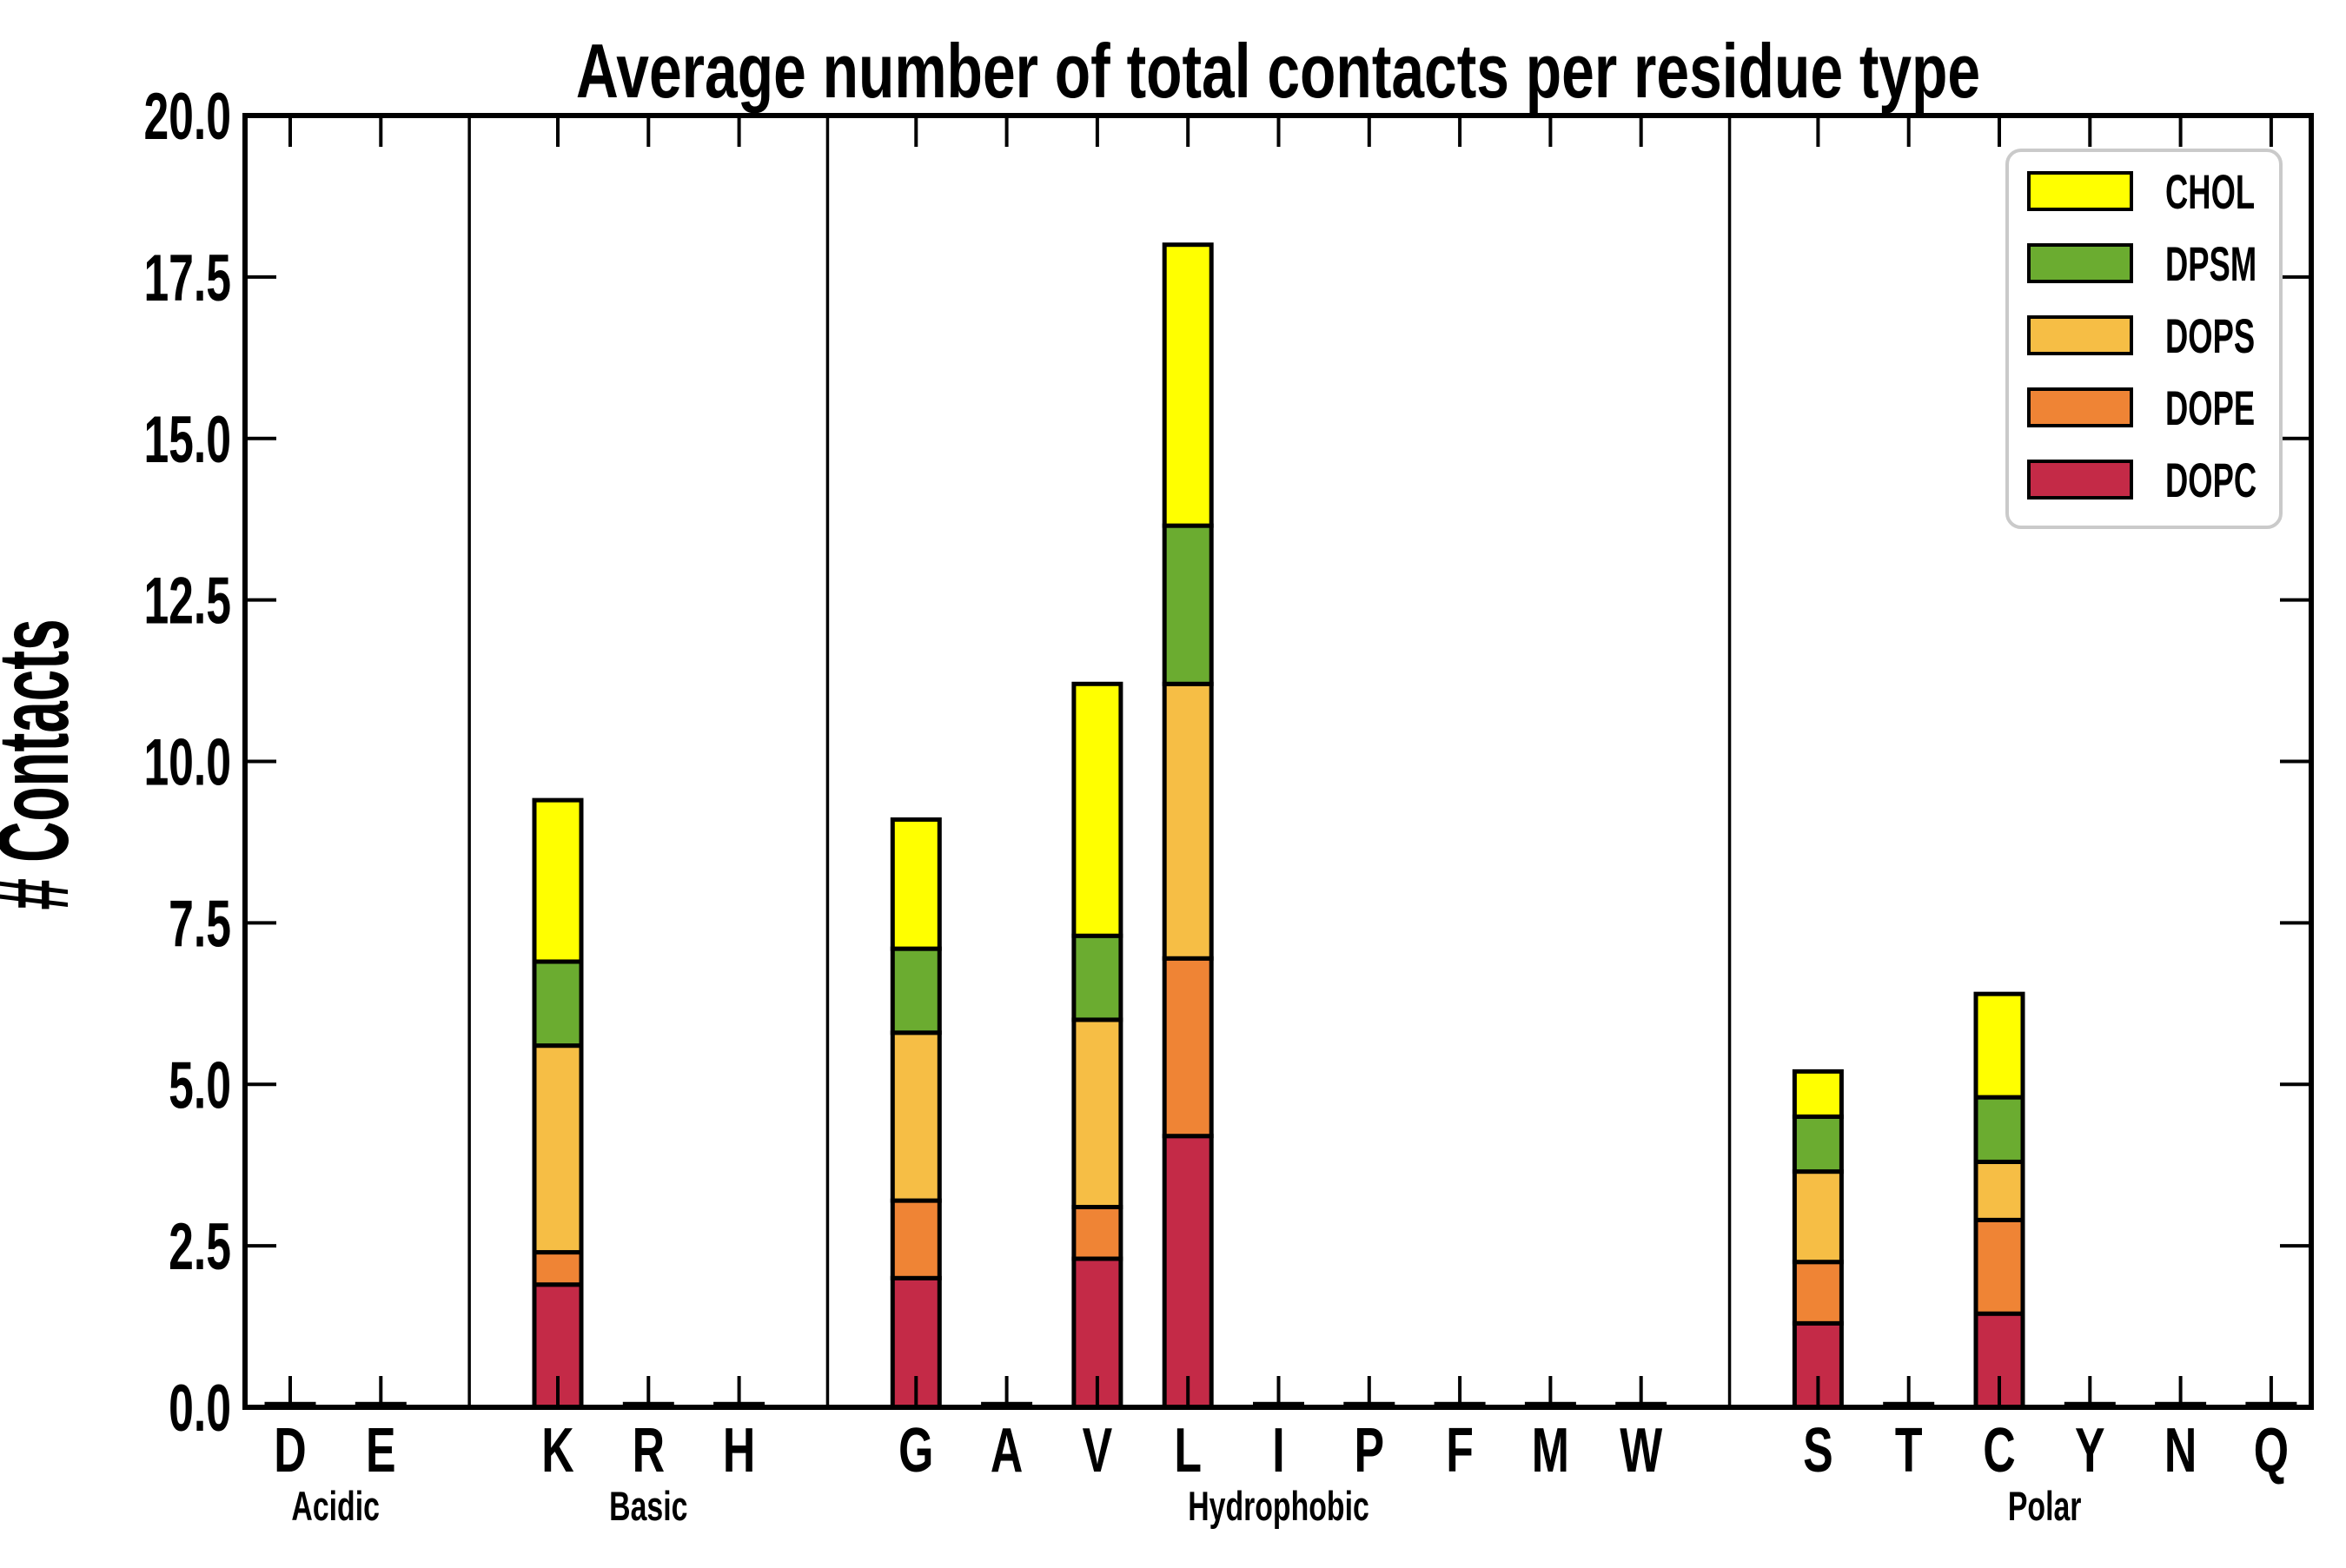 This screenshot has height=1568, width=2346. What do you see at coordinates (2211, 481) in the screenshot?
I see `legend-label-DOPC: DOPC` at bounding box center [2211, 481].